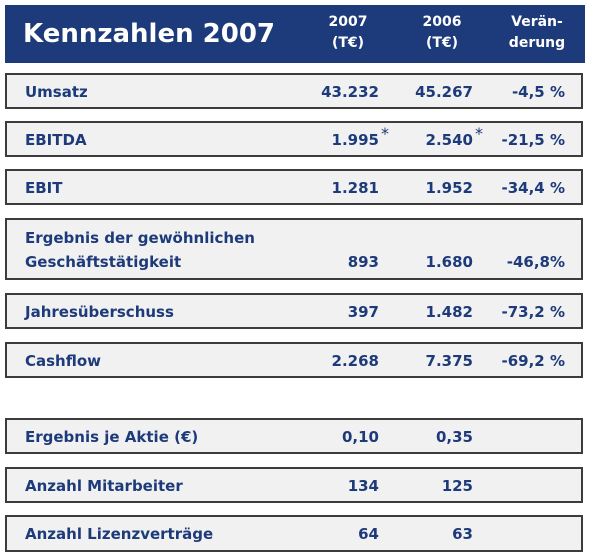  Describe the element at coordinates (368, 534) in the screenshot. I see `value-2007: 64` at that location.